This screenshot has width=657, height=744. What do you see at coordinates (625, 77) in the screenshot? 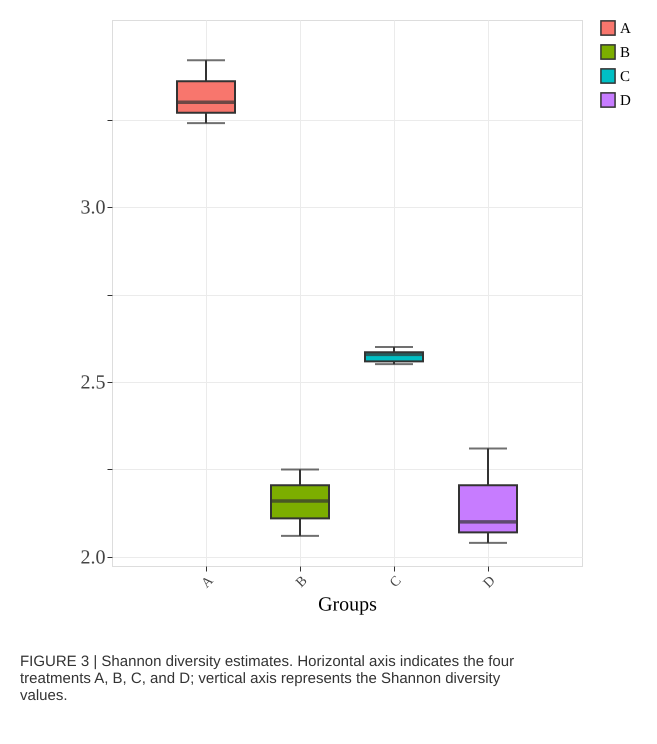
I see `legend-label: C` at bounding box center [625, 77].